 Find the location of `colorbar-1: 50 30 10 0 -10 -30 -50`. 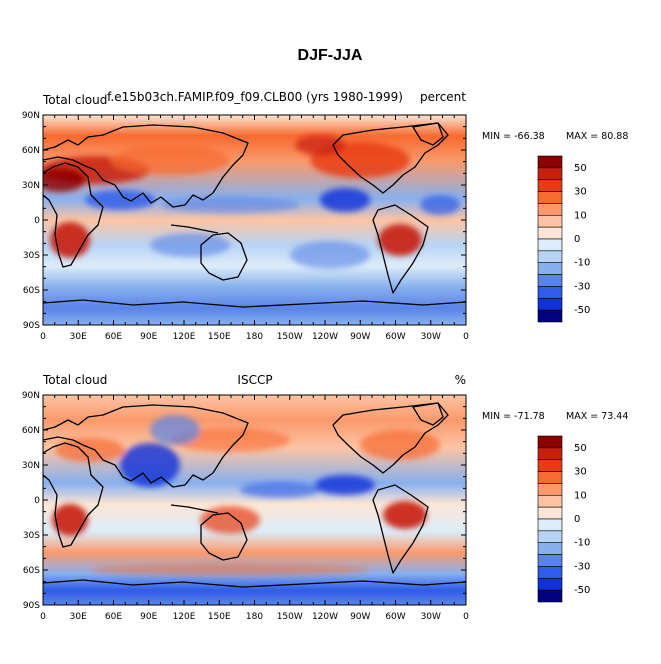

colorbar-1: 50 30 10 0 -10 -30 -50 is located at coordinates (563, 239).